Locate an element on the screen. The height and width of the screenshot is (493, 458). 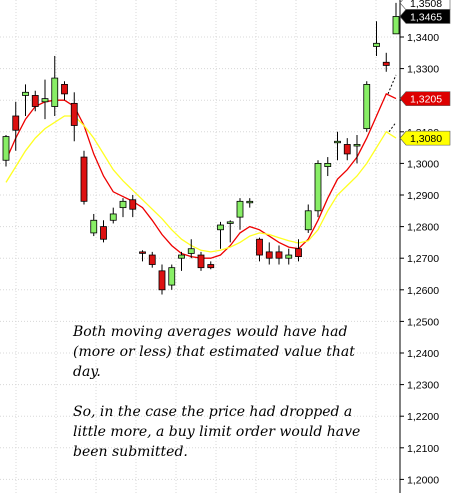
price-tag-label: 1,3465 is located at coordinates (426, 17).